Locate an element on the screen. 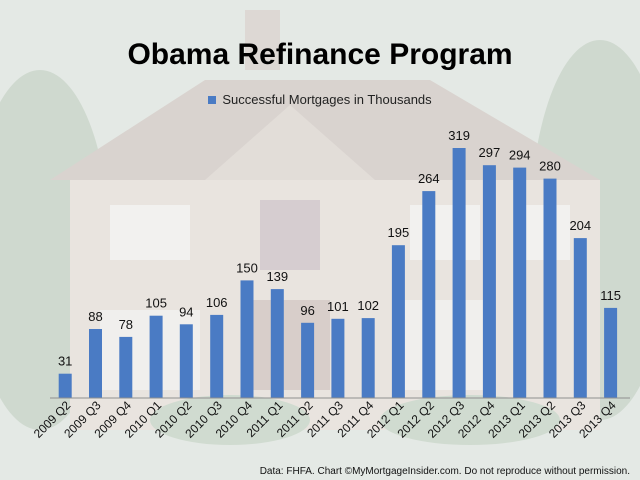  value-label: 319 is located at coordinates (459, 135).